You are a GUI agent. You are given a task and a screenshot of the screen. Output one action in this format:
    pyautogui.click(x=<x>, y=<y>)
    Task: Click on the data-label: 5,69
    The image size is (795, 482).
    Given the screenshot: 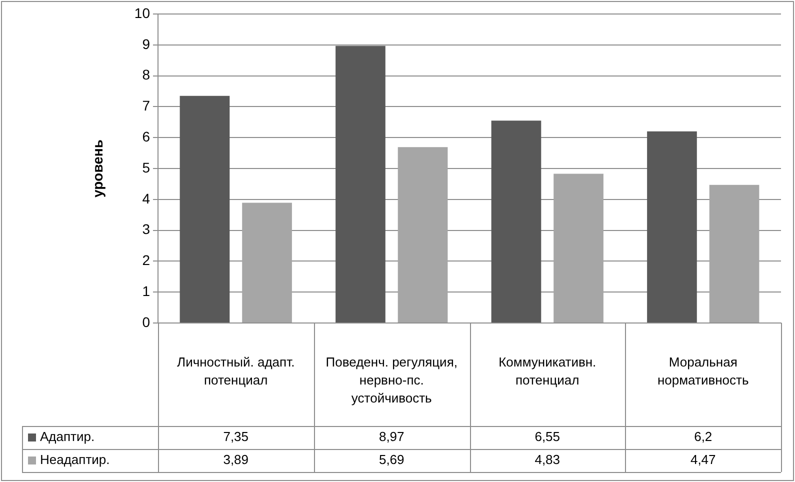 What is the action you would take?
    pyautogui.click(x=391, y=460)
    